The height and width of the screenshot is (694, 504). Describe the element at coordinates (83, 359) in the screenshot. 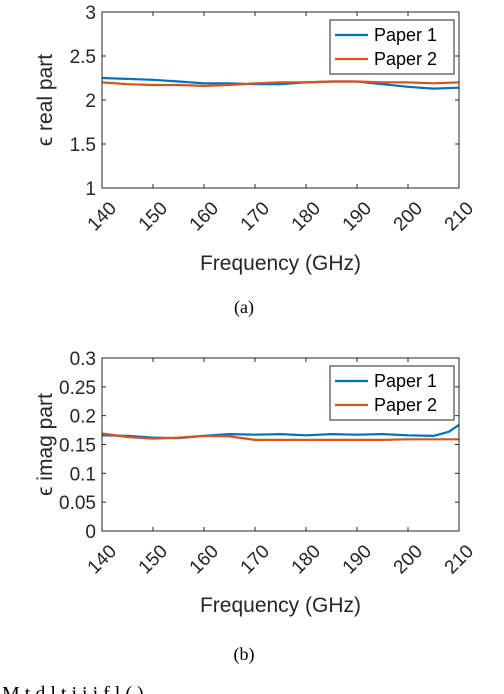

I see `y-tick-label: 0.3` at that location.